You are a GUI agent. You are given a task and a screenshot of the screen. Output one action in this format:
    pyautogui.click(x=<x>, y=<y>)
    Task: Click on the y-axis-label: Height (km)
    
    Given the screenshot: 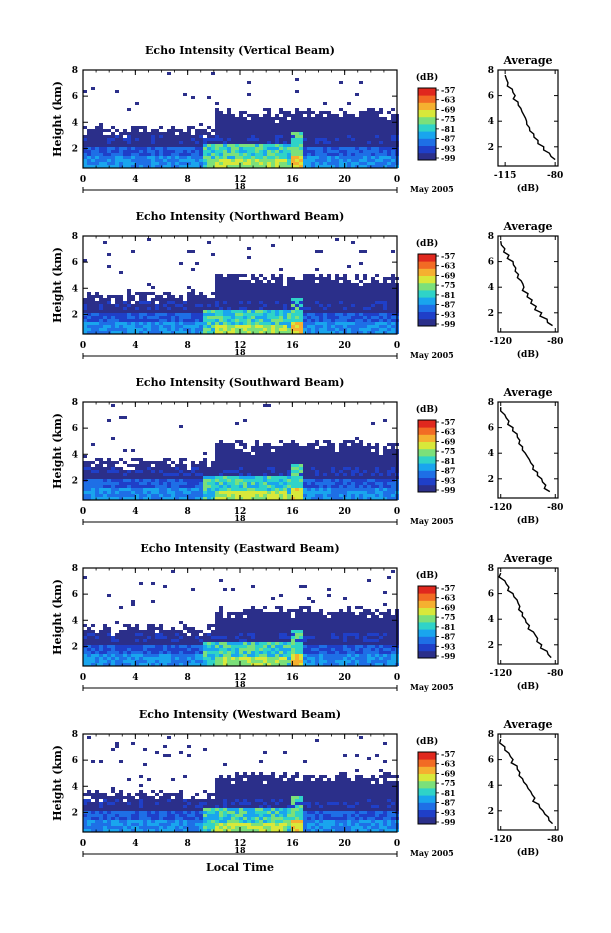 What is the action you would take?
    pyautogui.click(x=57, y=119)
    